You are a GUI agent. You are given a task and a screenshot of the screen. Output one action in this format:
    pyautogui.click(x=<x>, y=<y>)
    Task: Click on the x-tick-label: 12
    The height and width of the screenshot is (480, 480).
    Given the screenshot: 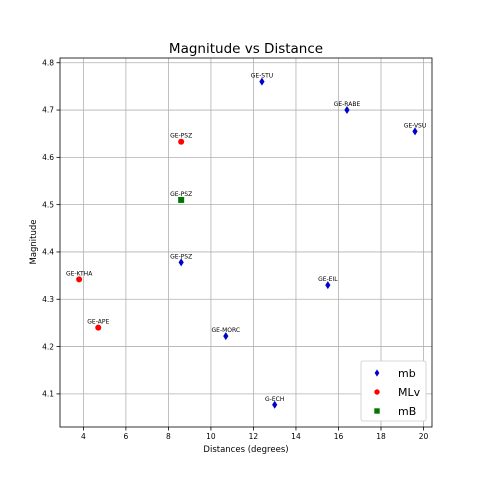 What is the action you would take?
    pyautogui.click(x=254, y=436)
    